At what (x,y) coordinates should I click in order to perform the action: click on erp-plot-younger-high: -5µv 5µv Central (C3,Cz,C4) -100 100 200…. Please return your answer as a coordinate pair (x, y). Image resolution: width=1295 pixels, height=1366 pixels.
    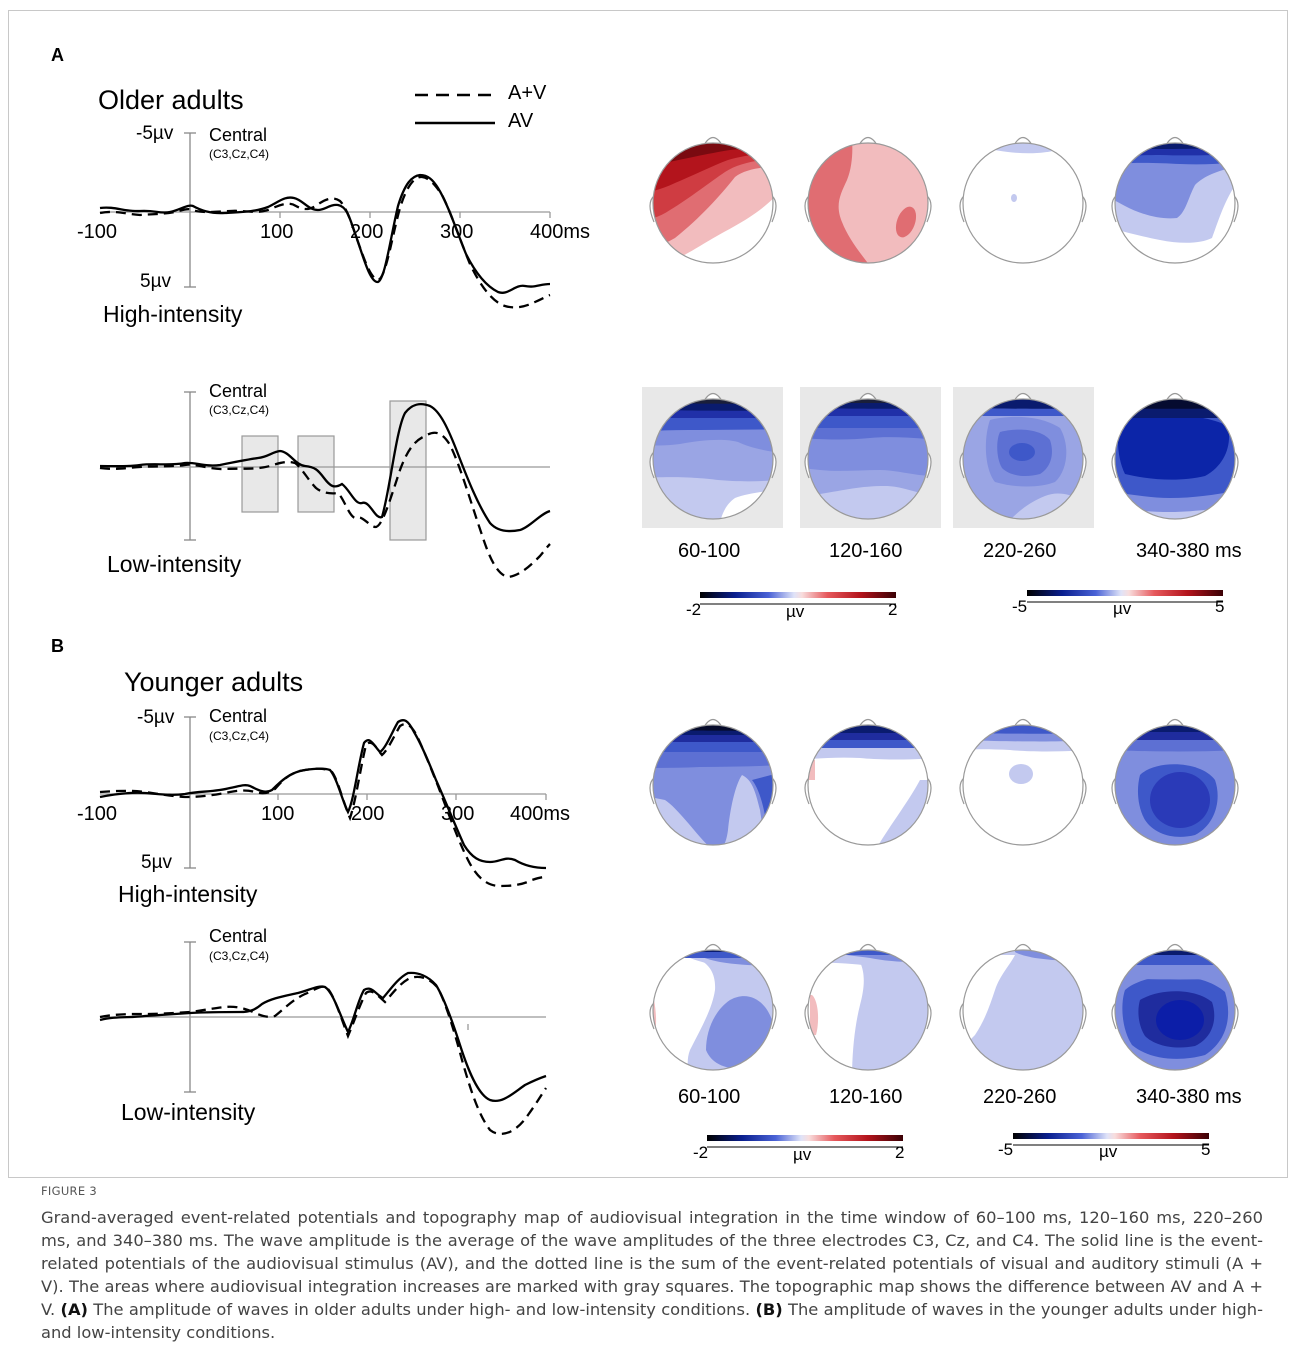
    Looking at the image, I should click on (323, 806).